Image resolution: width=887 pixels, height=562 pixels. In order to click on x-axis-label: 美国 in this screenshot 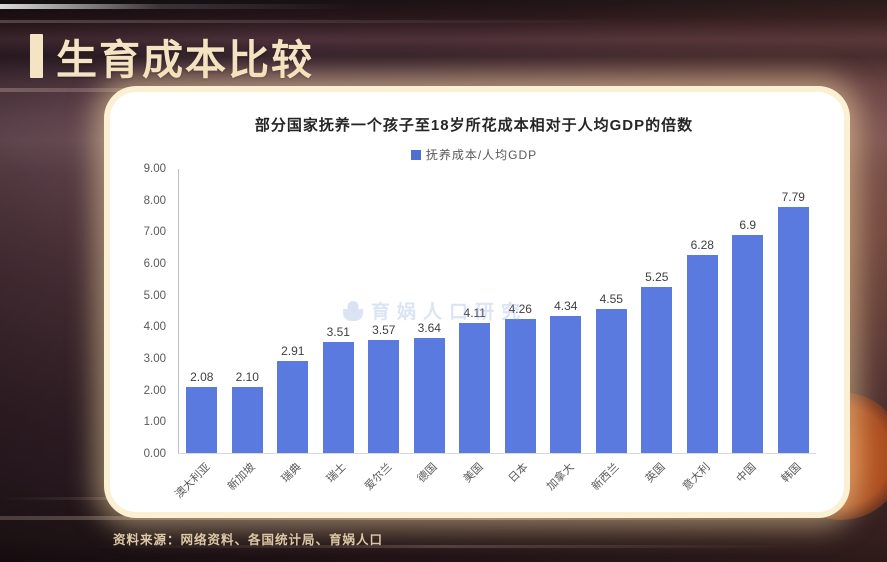, I will do `click(473, 473)`.